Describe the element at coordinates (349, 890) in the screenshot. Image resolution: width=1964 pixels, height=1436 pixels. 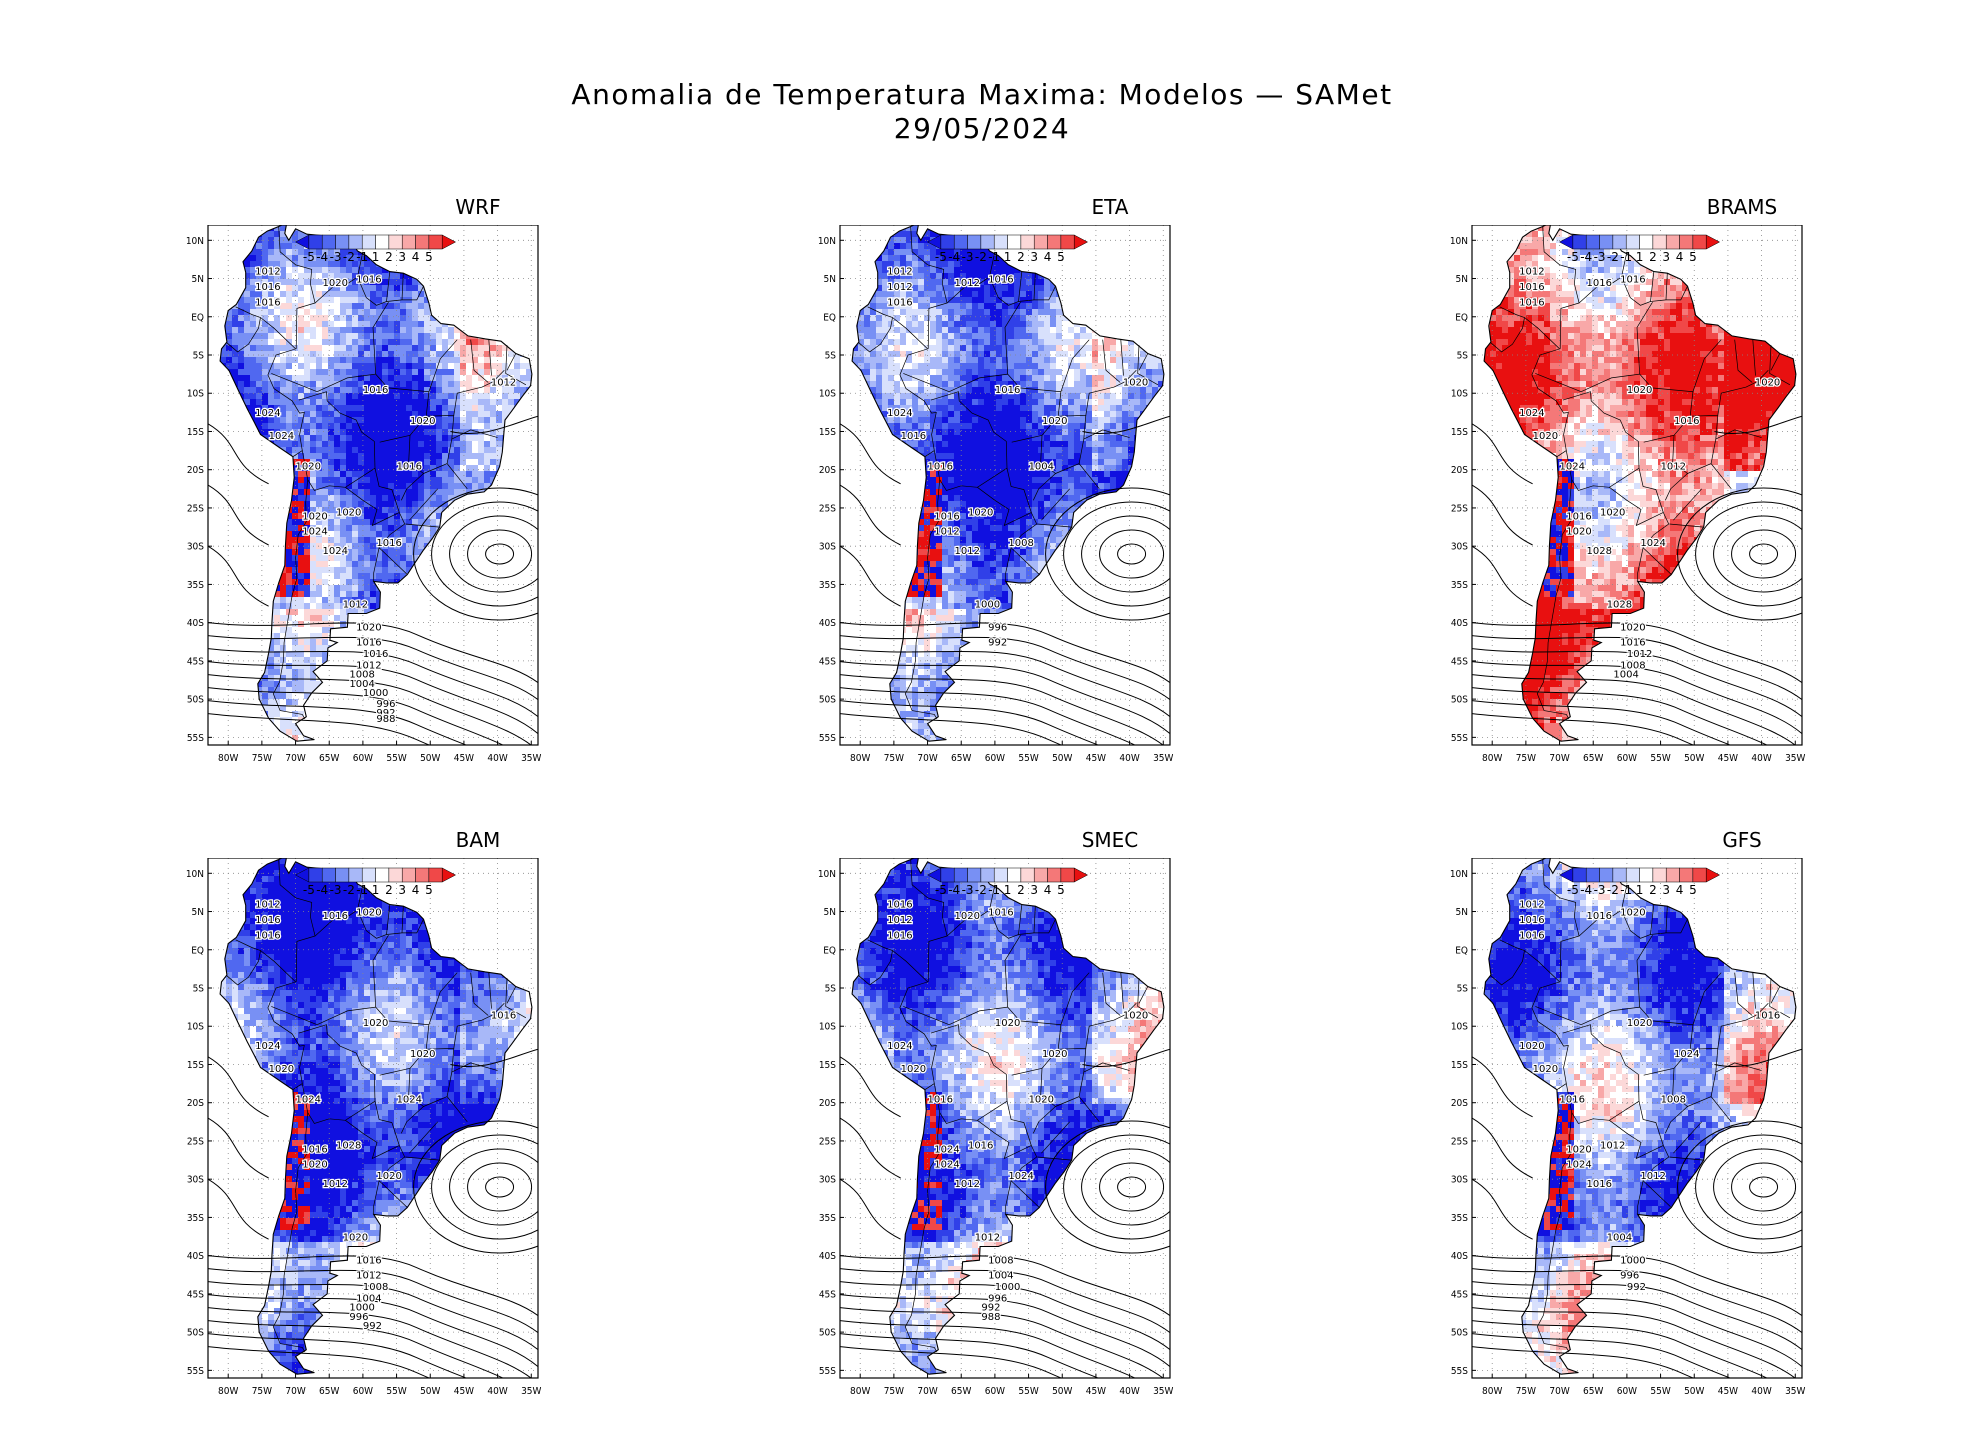
I see `colorbar-label: -2` at that location.